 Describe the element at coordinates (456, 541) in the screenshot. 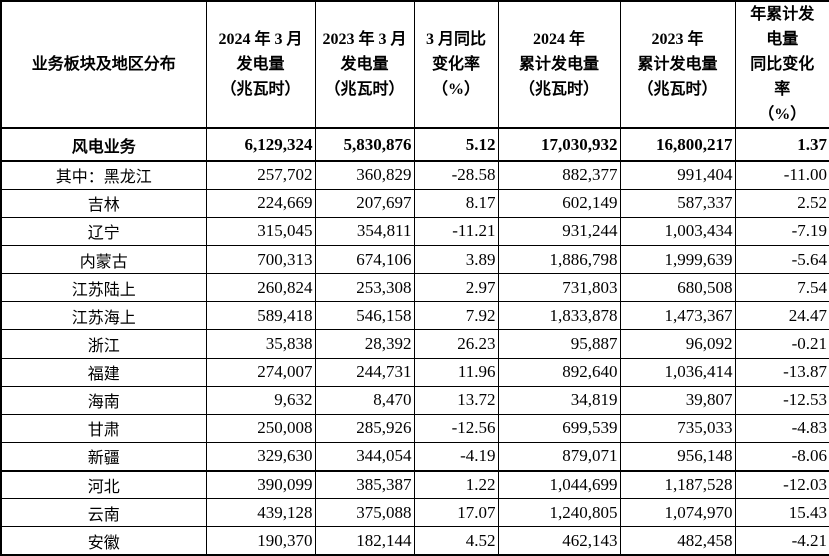

I see `value-cell: 4.52` at that location.